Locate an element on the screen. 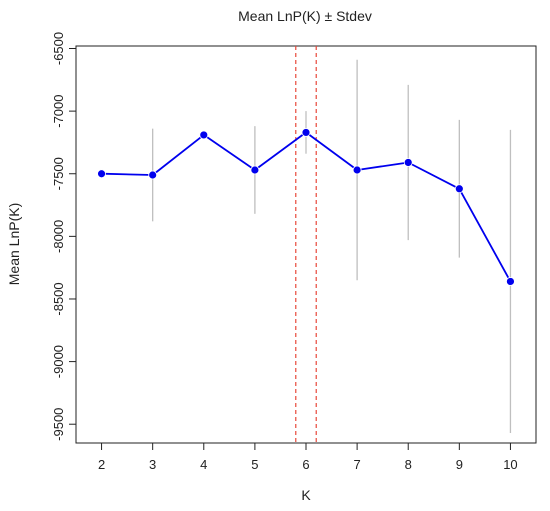 The height and width of the screenshot is (511, 550). data-point-k9 is located at coordinates (459, 189).